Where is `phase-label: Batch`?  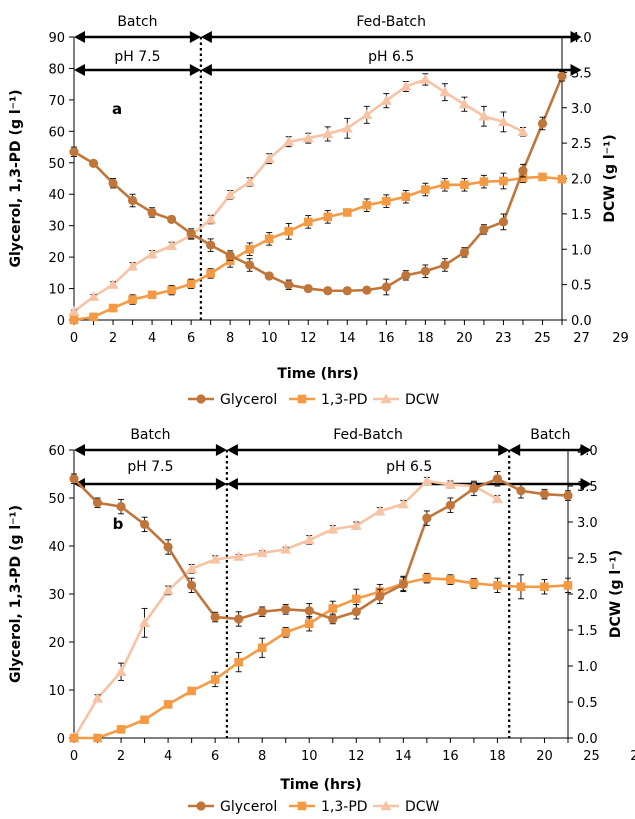 phase-label: Batch is located at coordinates (137, 22).